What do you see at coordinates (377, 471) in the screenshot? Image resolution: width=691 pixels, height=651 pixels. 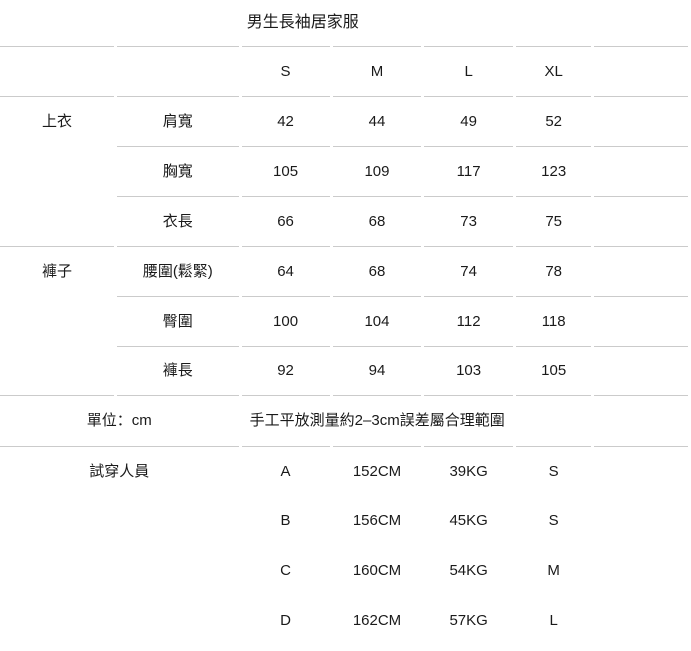 I see `fitter-height: 152CM` at bounding box center [377, 471].